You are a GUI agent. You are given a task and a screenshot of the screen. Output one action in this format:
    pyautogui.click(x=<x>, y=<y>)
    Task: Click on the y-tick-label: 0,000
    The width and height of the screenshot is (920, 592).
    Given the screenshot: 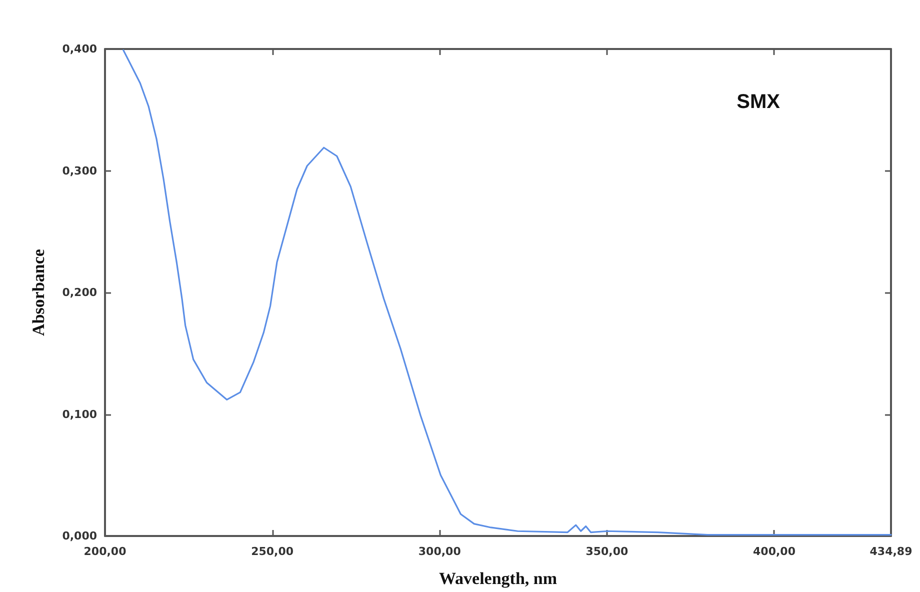 What is the action you would take?
    pyautogui.click(x=80, y=536)
    